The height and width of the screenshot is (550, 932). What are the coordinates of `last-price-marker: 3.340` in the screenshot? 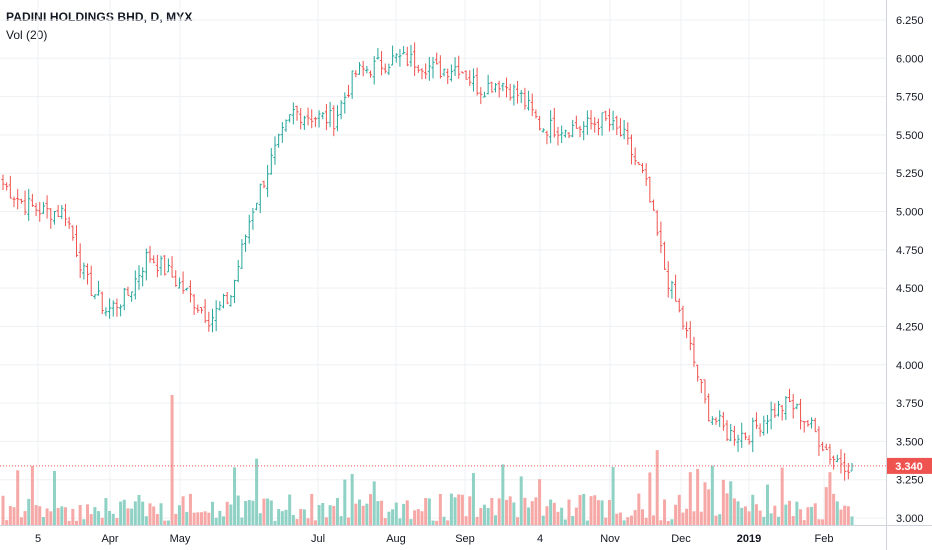 It's located at (466, 465).